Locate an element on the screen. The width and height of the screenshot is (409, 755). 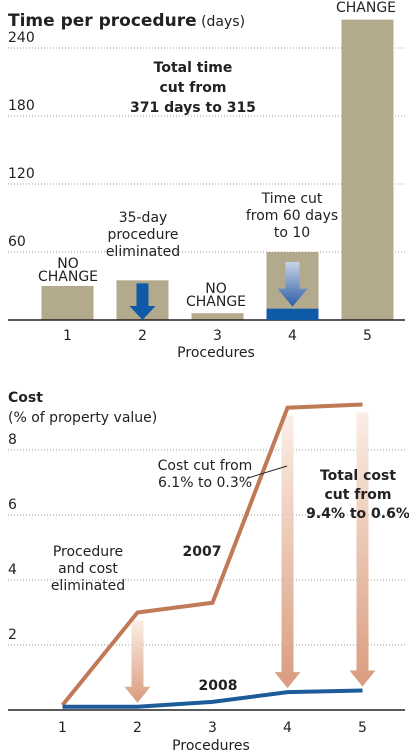
y-tick-label: 180 is located at coordinates (21, 106).